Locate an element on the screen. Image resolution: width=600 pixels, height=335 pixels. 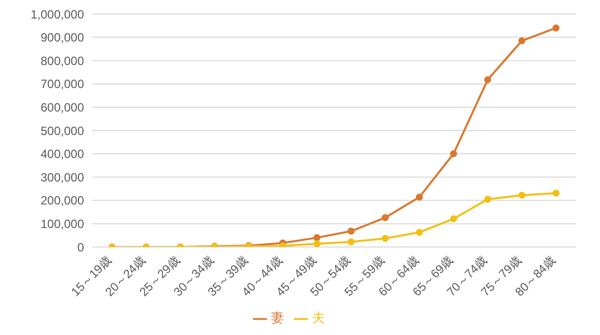
y-tick-label: 300,000 is located at coordinates (62, 177).